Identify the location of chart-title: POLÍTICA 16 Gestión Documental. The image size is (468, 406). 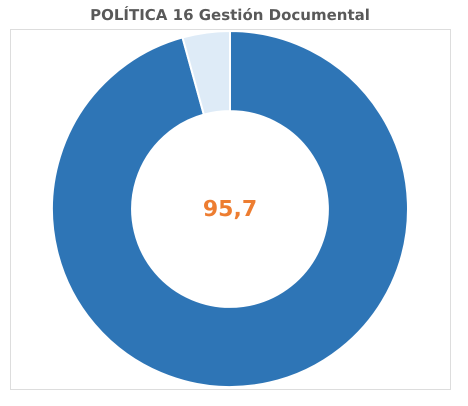
(230, 15).